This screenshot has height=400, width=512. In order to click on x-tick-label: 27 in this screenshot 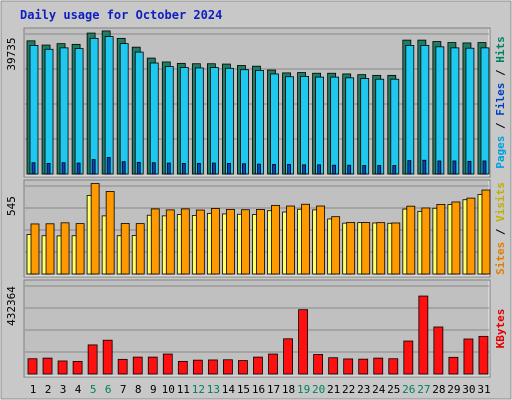, I will do `click(423, 389)`.